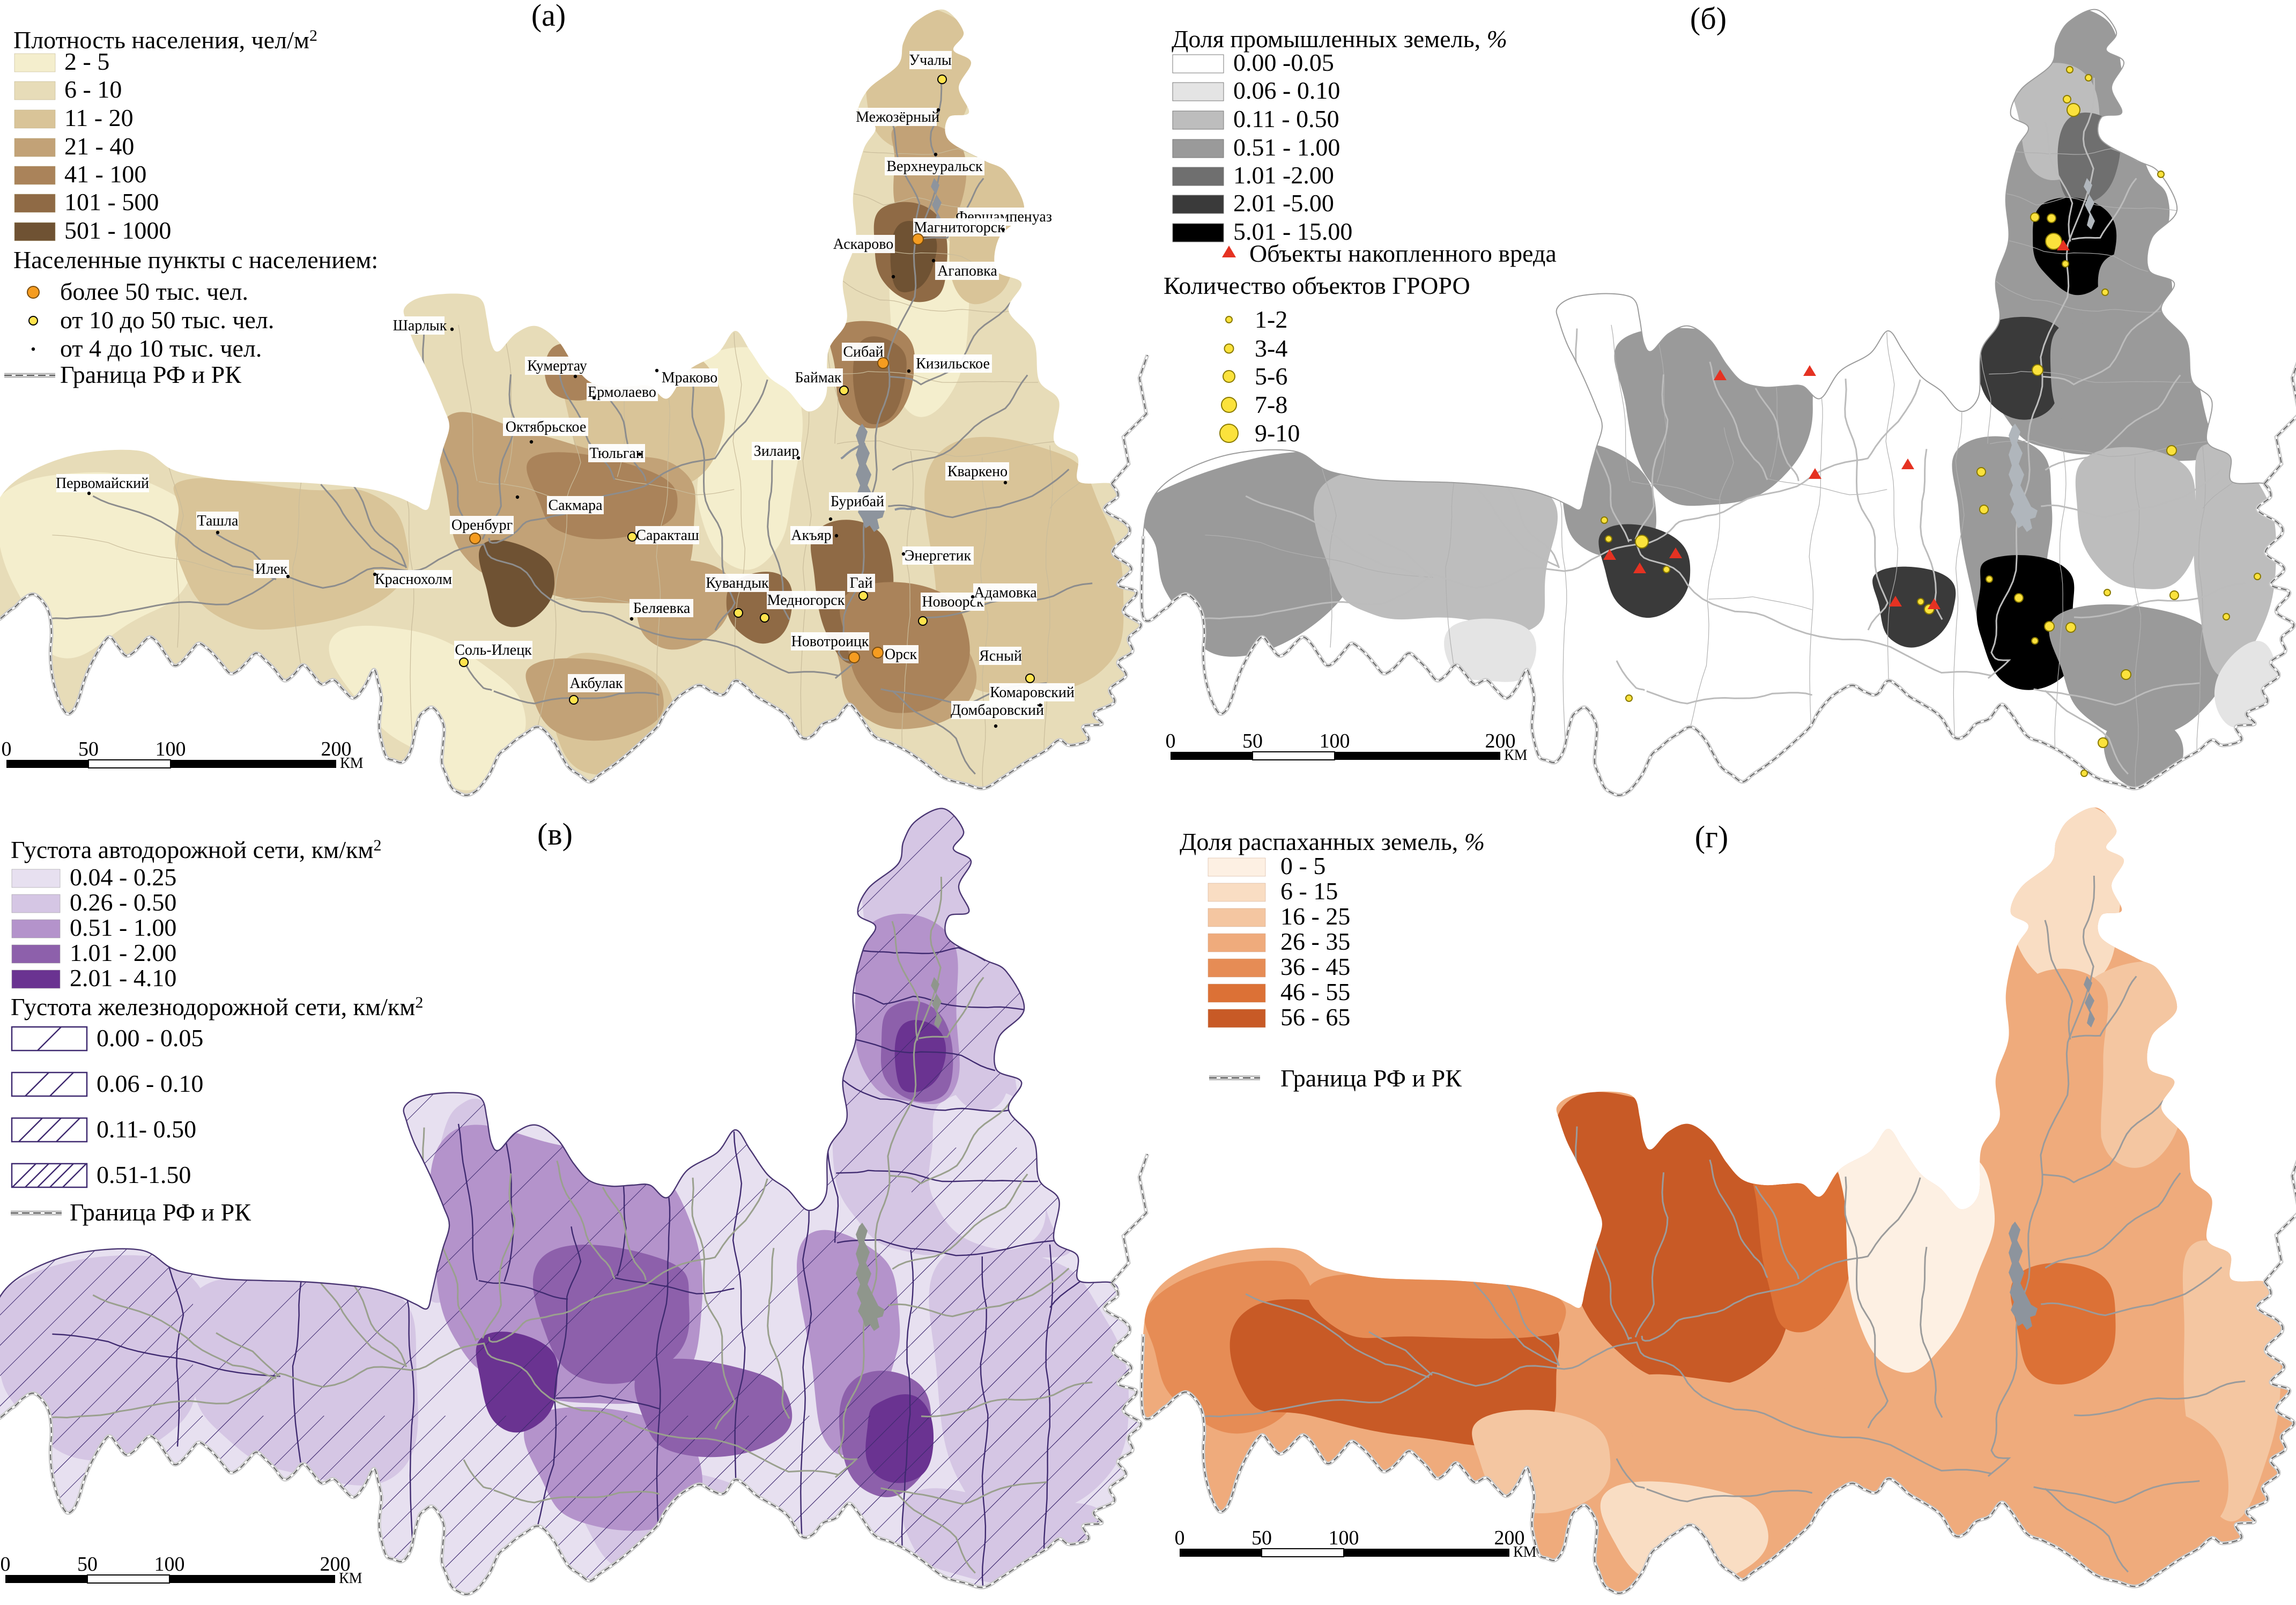 The image size is (2296, 1605). Describe the element at coordinates (557, 366) in the screenshot. I see `svg-text: Кумертау` at that location.